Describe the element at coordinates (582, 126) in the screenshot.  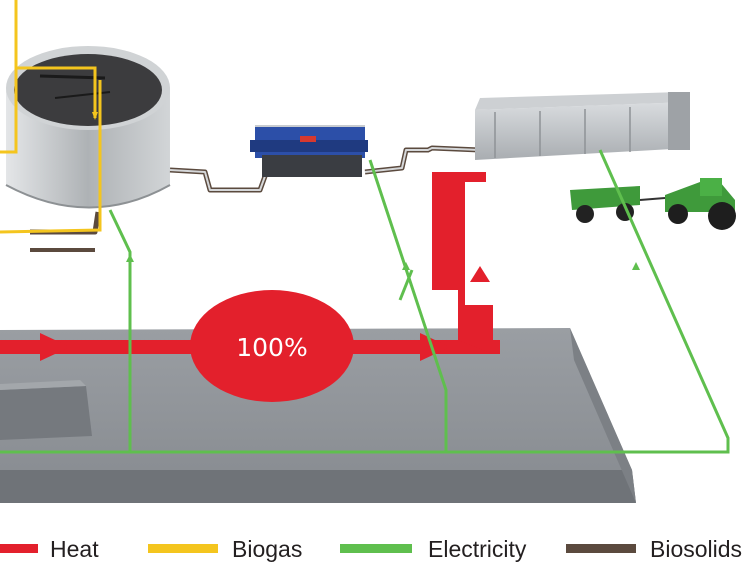
I see `dryer-unit` at that location.